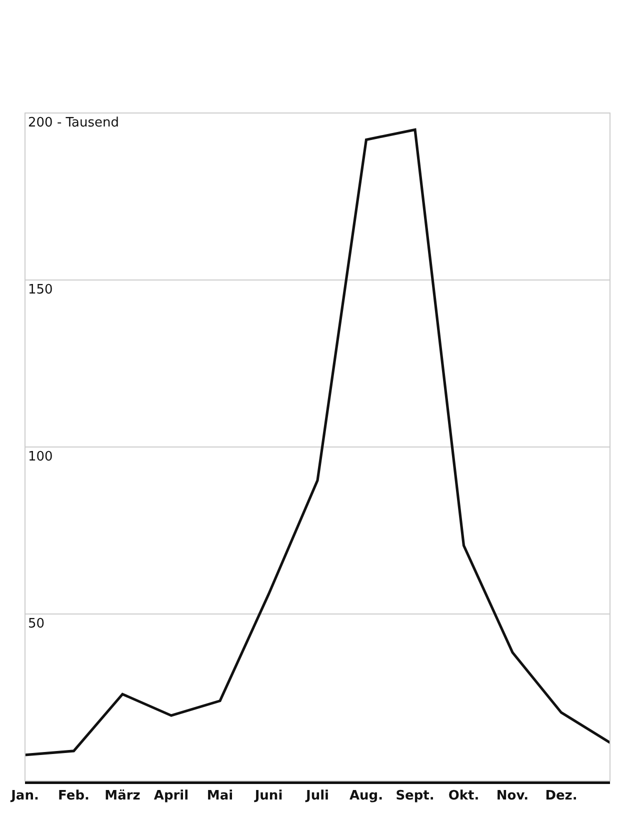  What do you see at coordinates (464, 796) in the screenshot?
I see `x-tick-label: Okt.` at bounding box center [464, 796].